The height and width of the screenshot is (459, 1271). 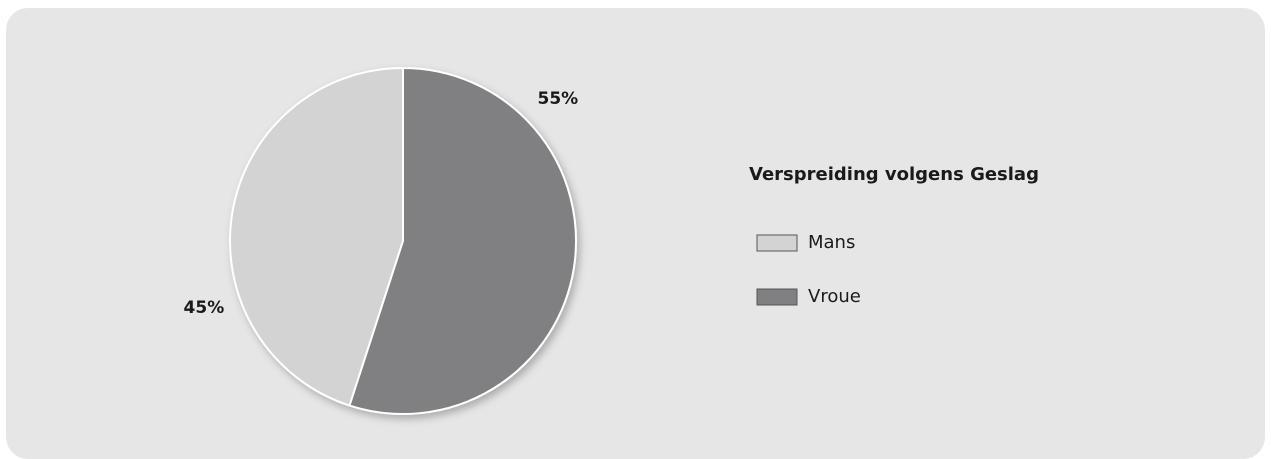 I want to click on legend-label: Mans, so click(x=831, y=242).